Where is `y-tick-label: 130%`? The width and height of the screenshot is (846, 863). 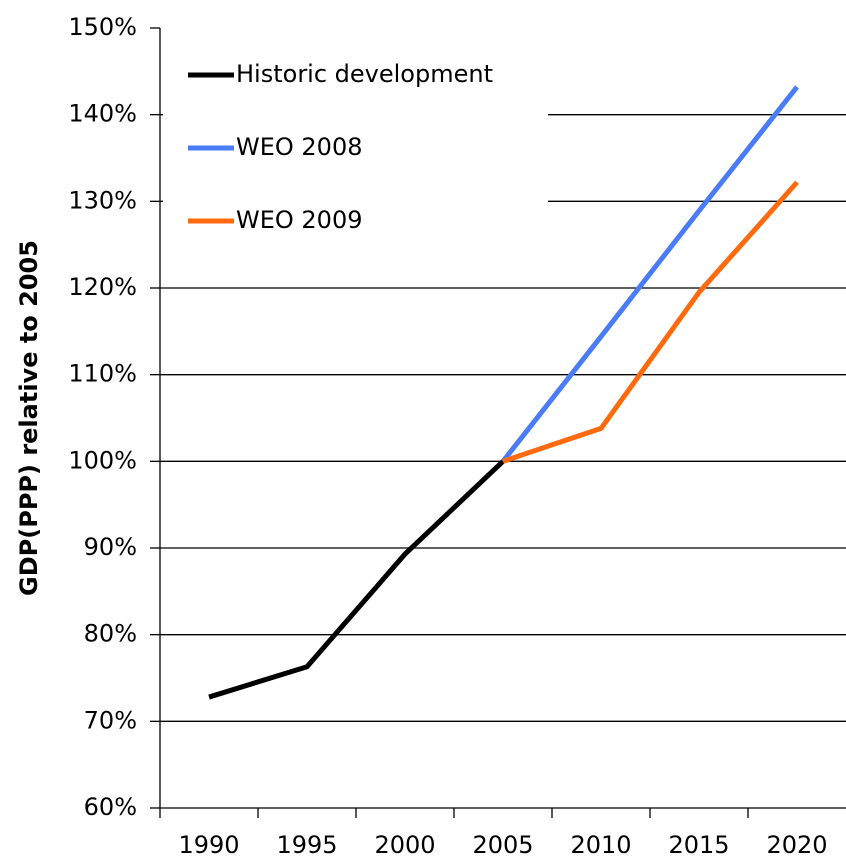
y-tick-label: 130% is located at coordinates (102, 200).